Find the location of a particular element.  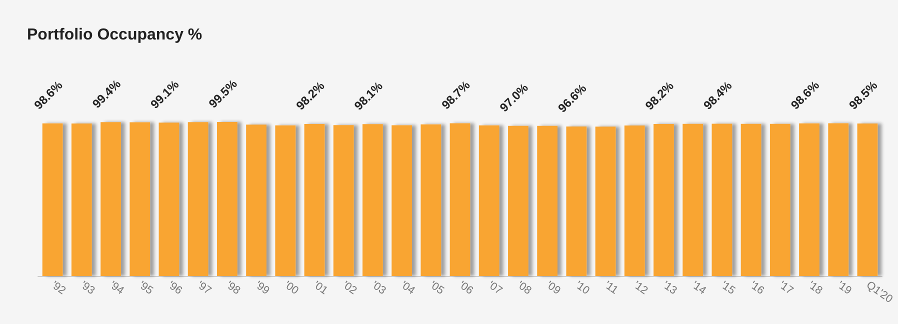

x-tick-label: '02 is located at coordinates (349, 288).